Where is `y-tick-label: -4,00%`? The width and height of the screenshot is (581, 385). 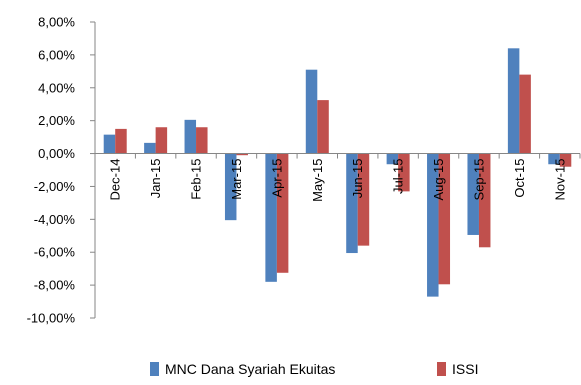 y-tick-label: -4,00% is located at coordinates (55, 219).